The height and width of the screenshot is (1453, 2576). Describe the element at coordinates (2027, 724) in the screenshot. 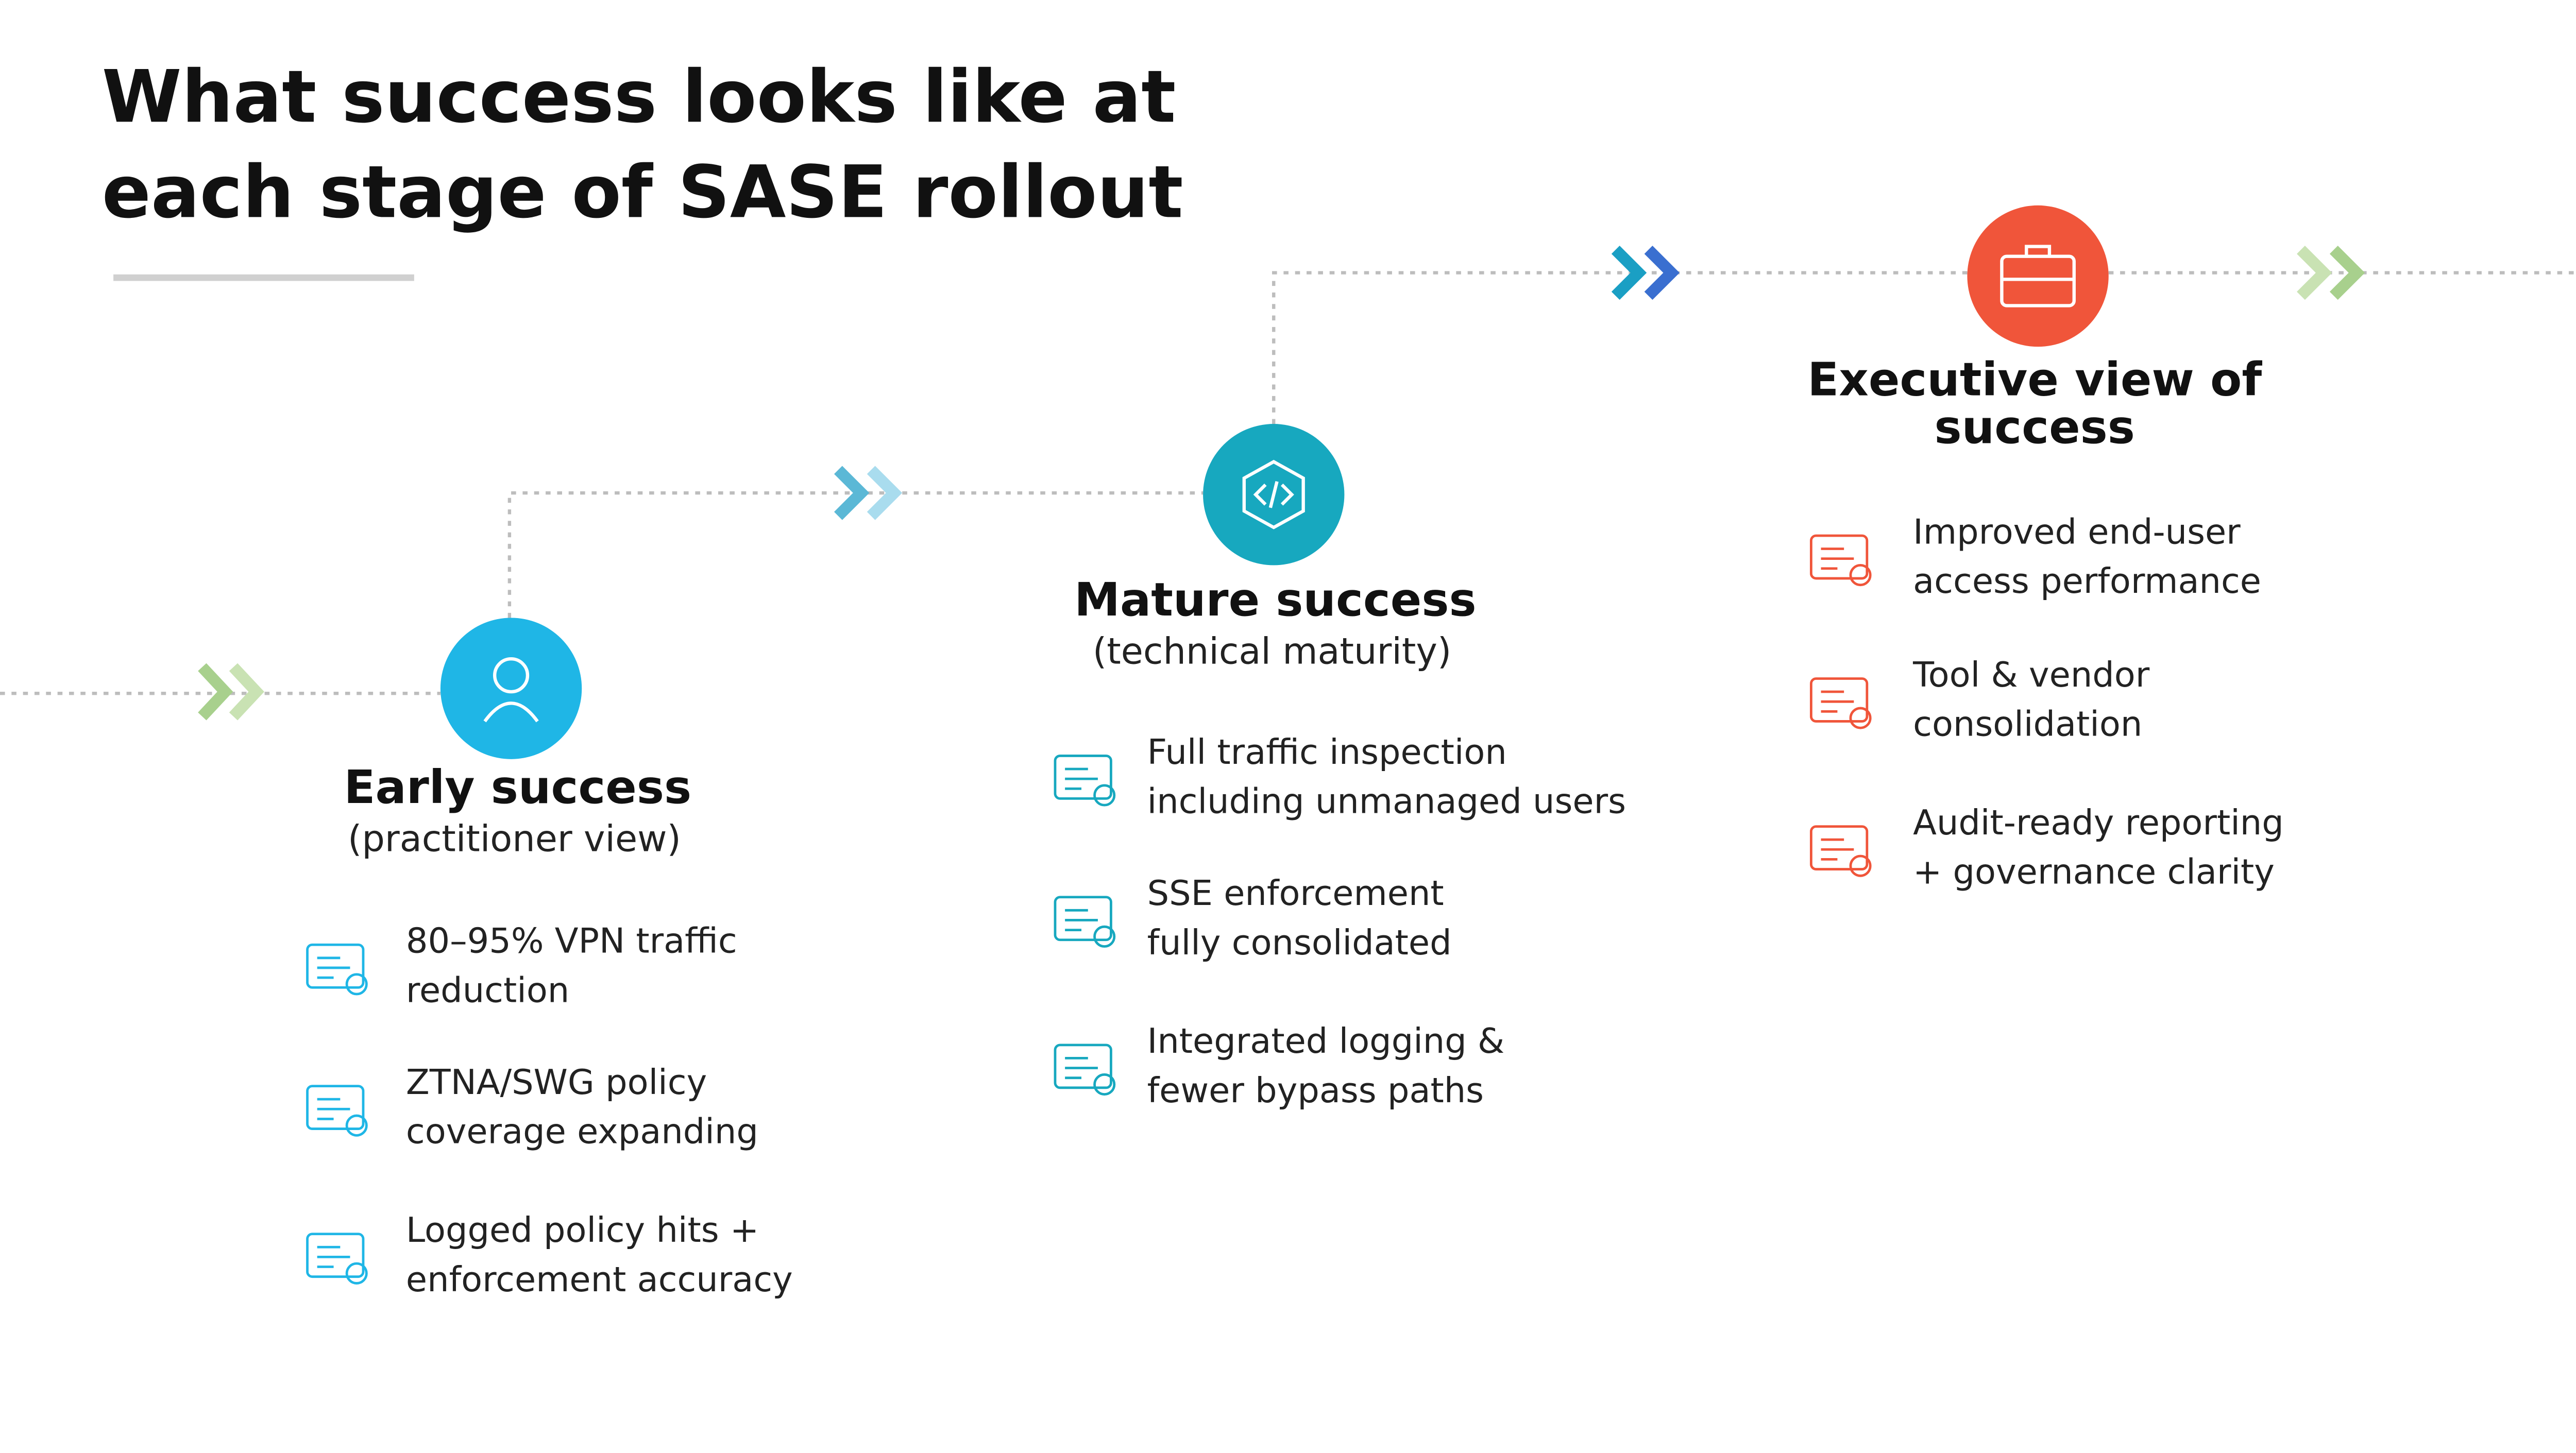

I see `item-text: consolidation` at that location.